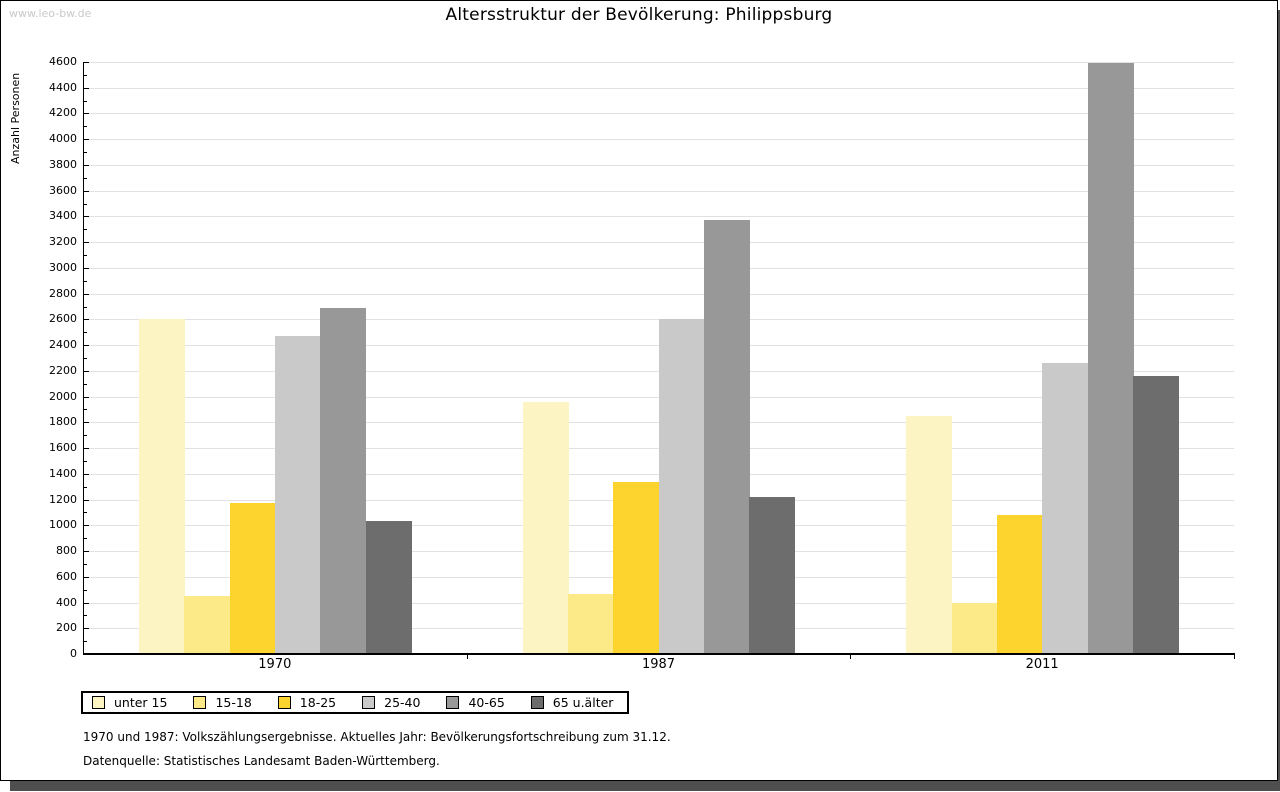  What do you see at coordinates (63, 370) in the screenshot?
I see `y-tick-label: 2200` at bounding box center [63, 370].